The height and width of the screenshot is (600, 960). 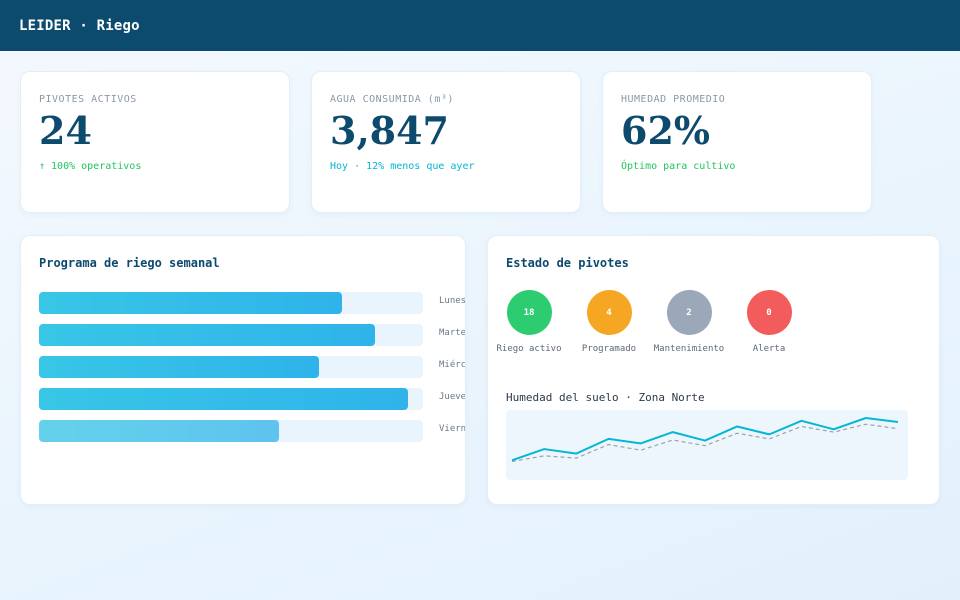 What do you see at coordinates (392, 99) in the screenshot?
I see `kpi-label: AGUA CONSUMIDA (m³)` at bounding box center [392, 99].